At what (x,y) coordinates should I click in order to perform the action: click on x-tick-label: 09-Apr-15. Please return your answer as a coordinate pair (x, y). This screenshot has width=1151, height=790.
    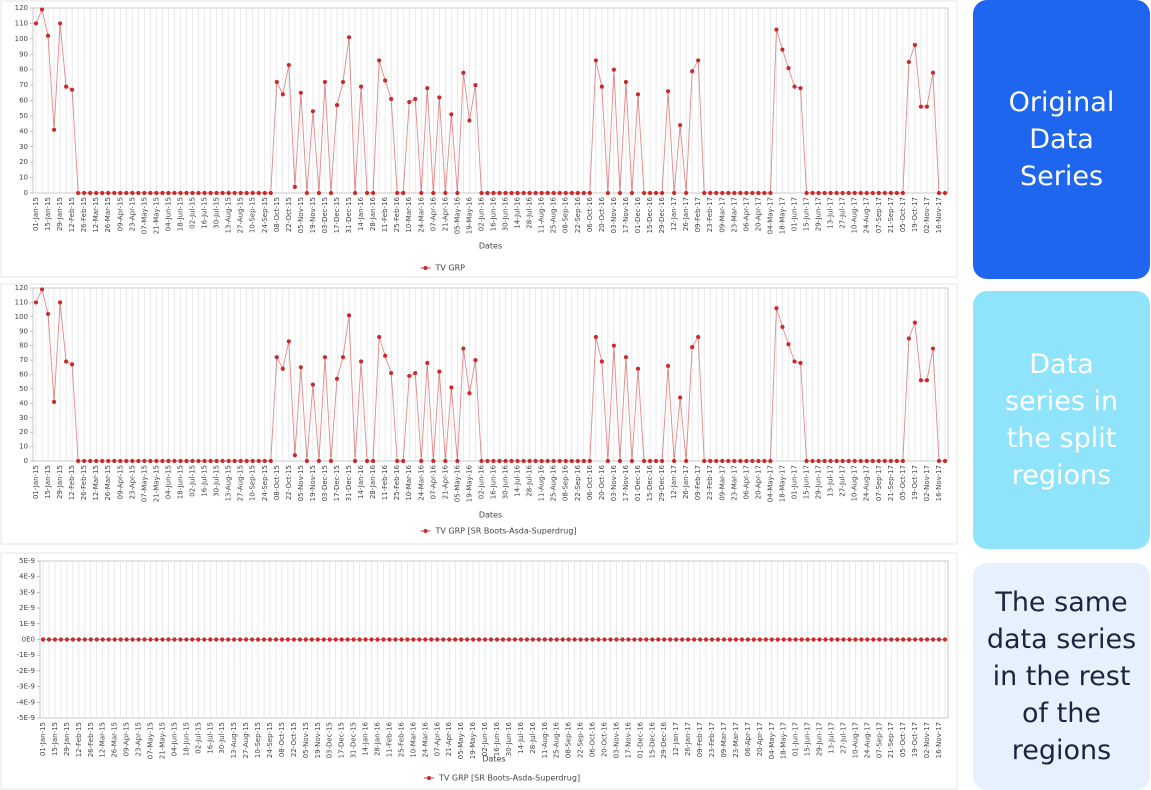
    Looking at the image, I should click on (127, 739).